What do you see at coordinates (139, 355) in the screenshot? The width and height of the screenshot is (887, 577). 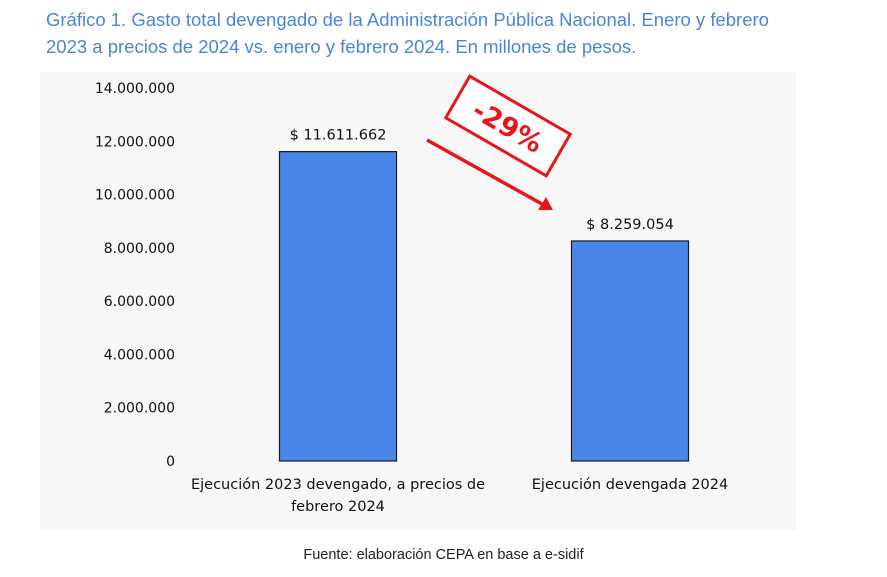 I see `y-tick-label: 4.000.000` at bounding box center [139, 355].